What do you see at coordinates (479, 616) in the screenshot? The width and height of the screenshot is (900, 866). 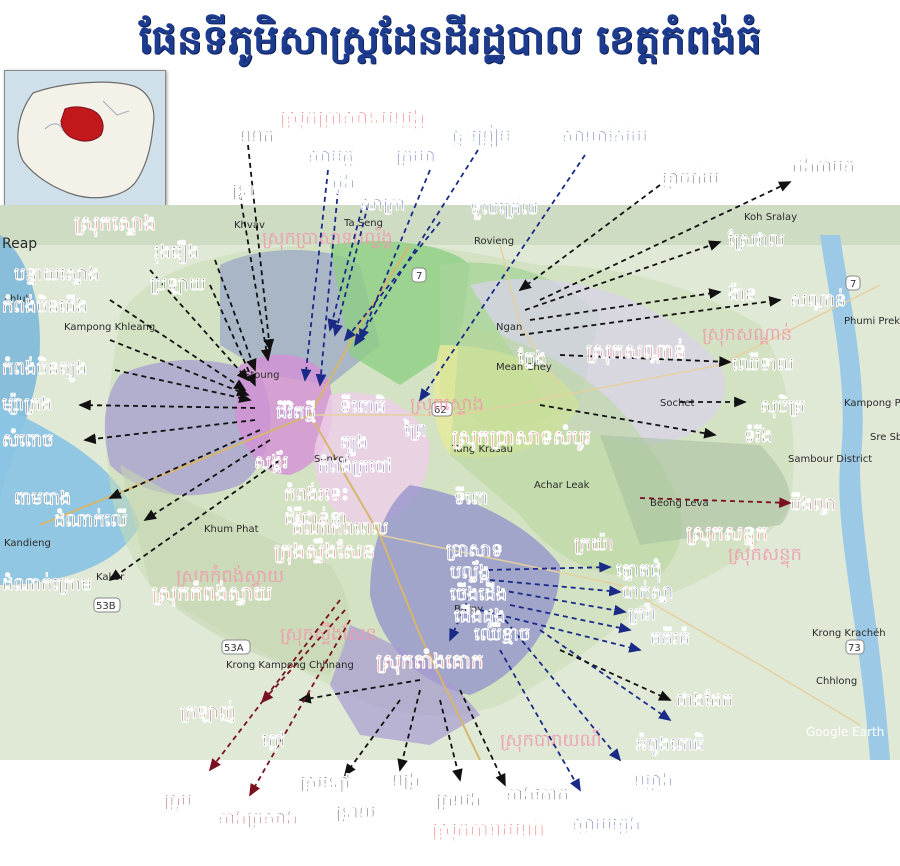 I see `commune-label: ជើងដូង` at bounding box center [479, 616].